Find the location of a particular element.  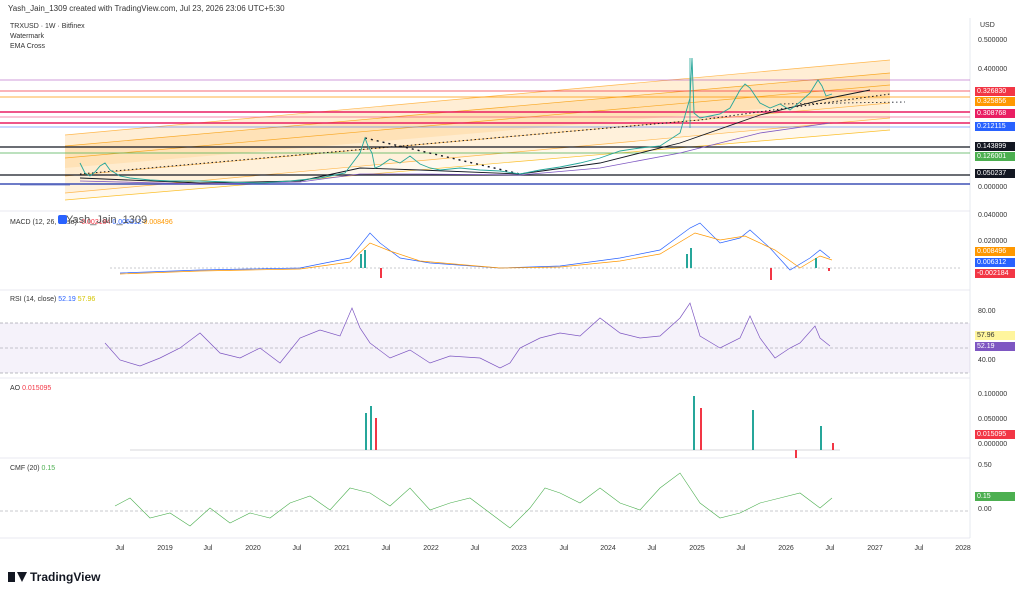

price-tag-1: 0.326830 is located at coordinates (995, 91).